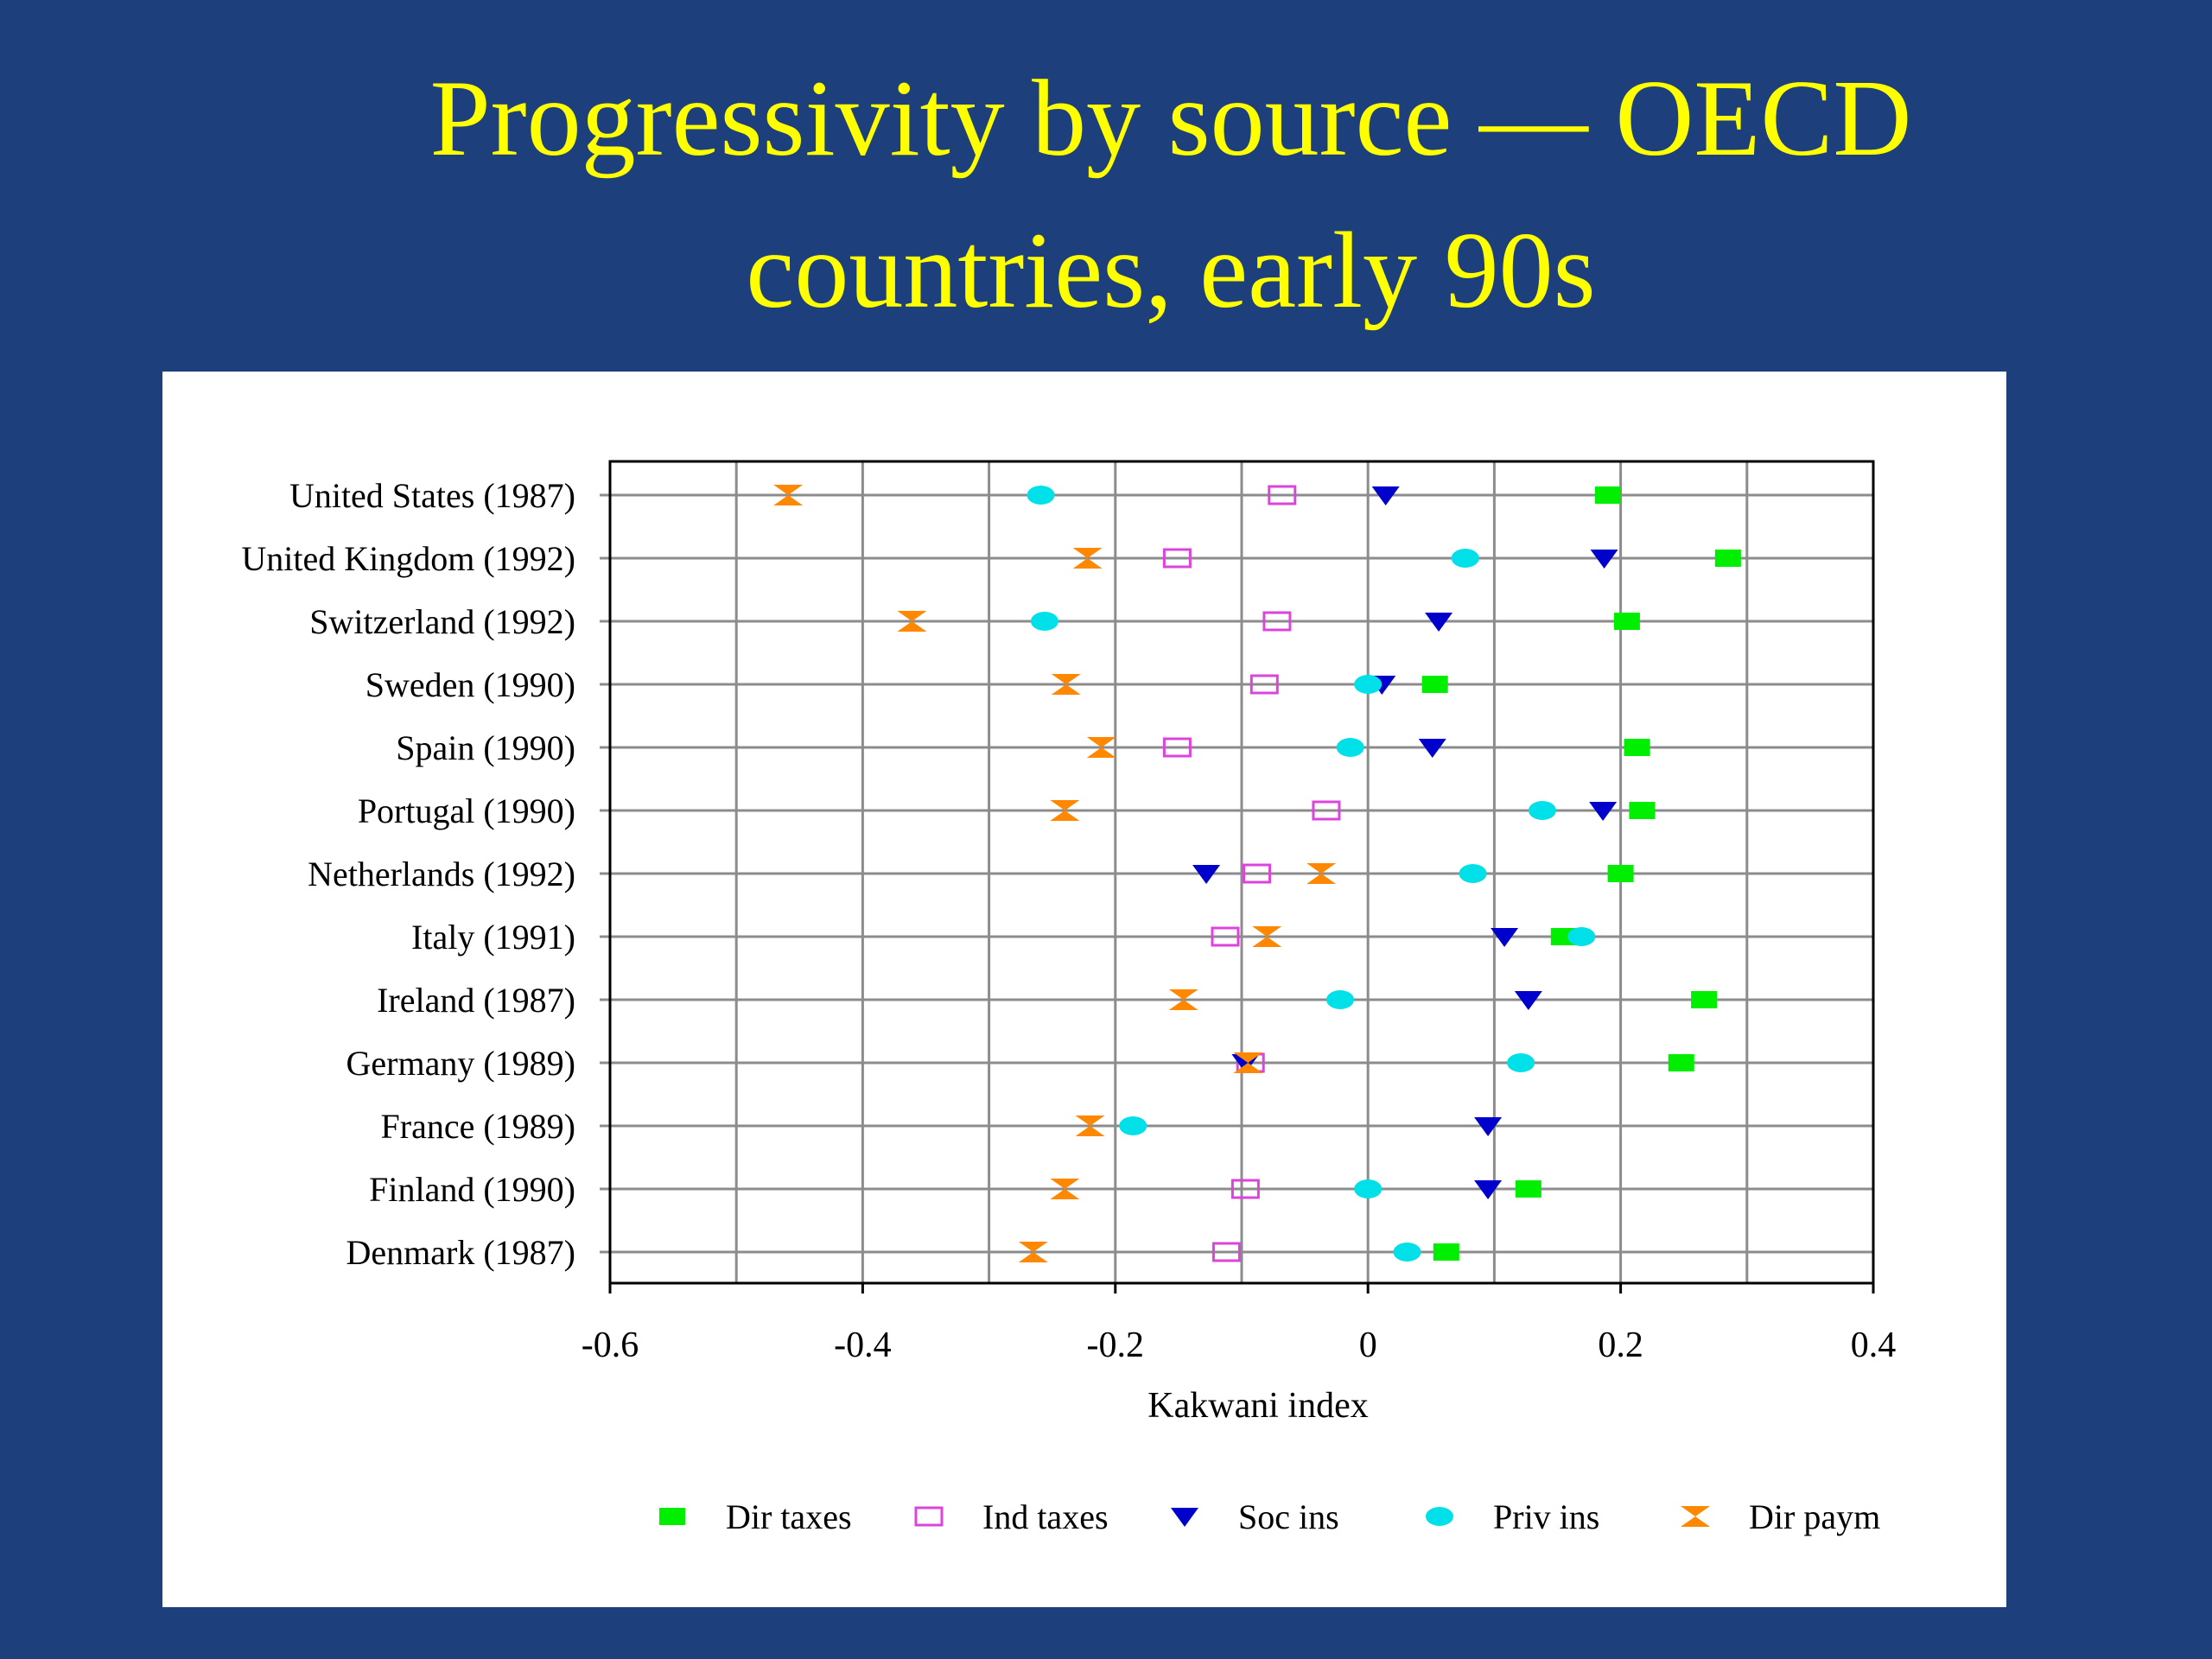 The height and width of the screenshot is (1659, 2212). Describe the element at coordinates (1368, 684) in the screenshot. I see `point-priv-ins-sweden-1990` at that location.